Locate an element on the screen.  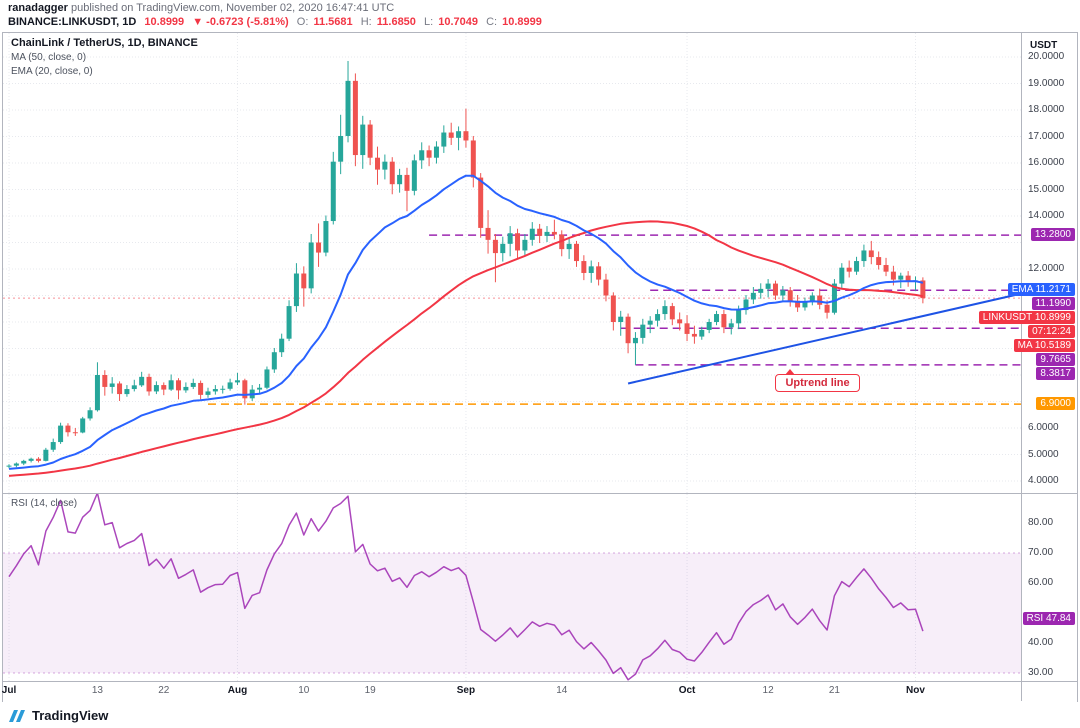
low-value: 10.7049 is located at coordinates (458, 22).